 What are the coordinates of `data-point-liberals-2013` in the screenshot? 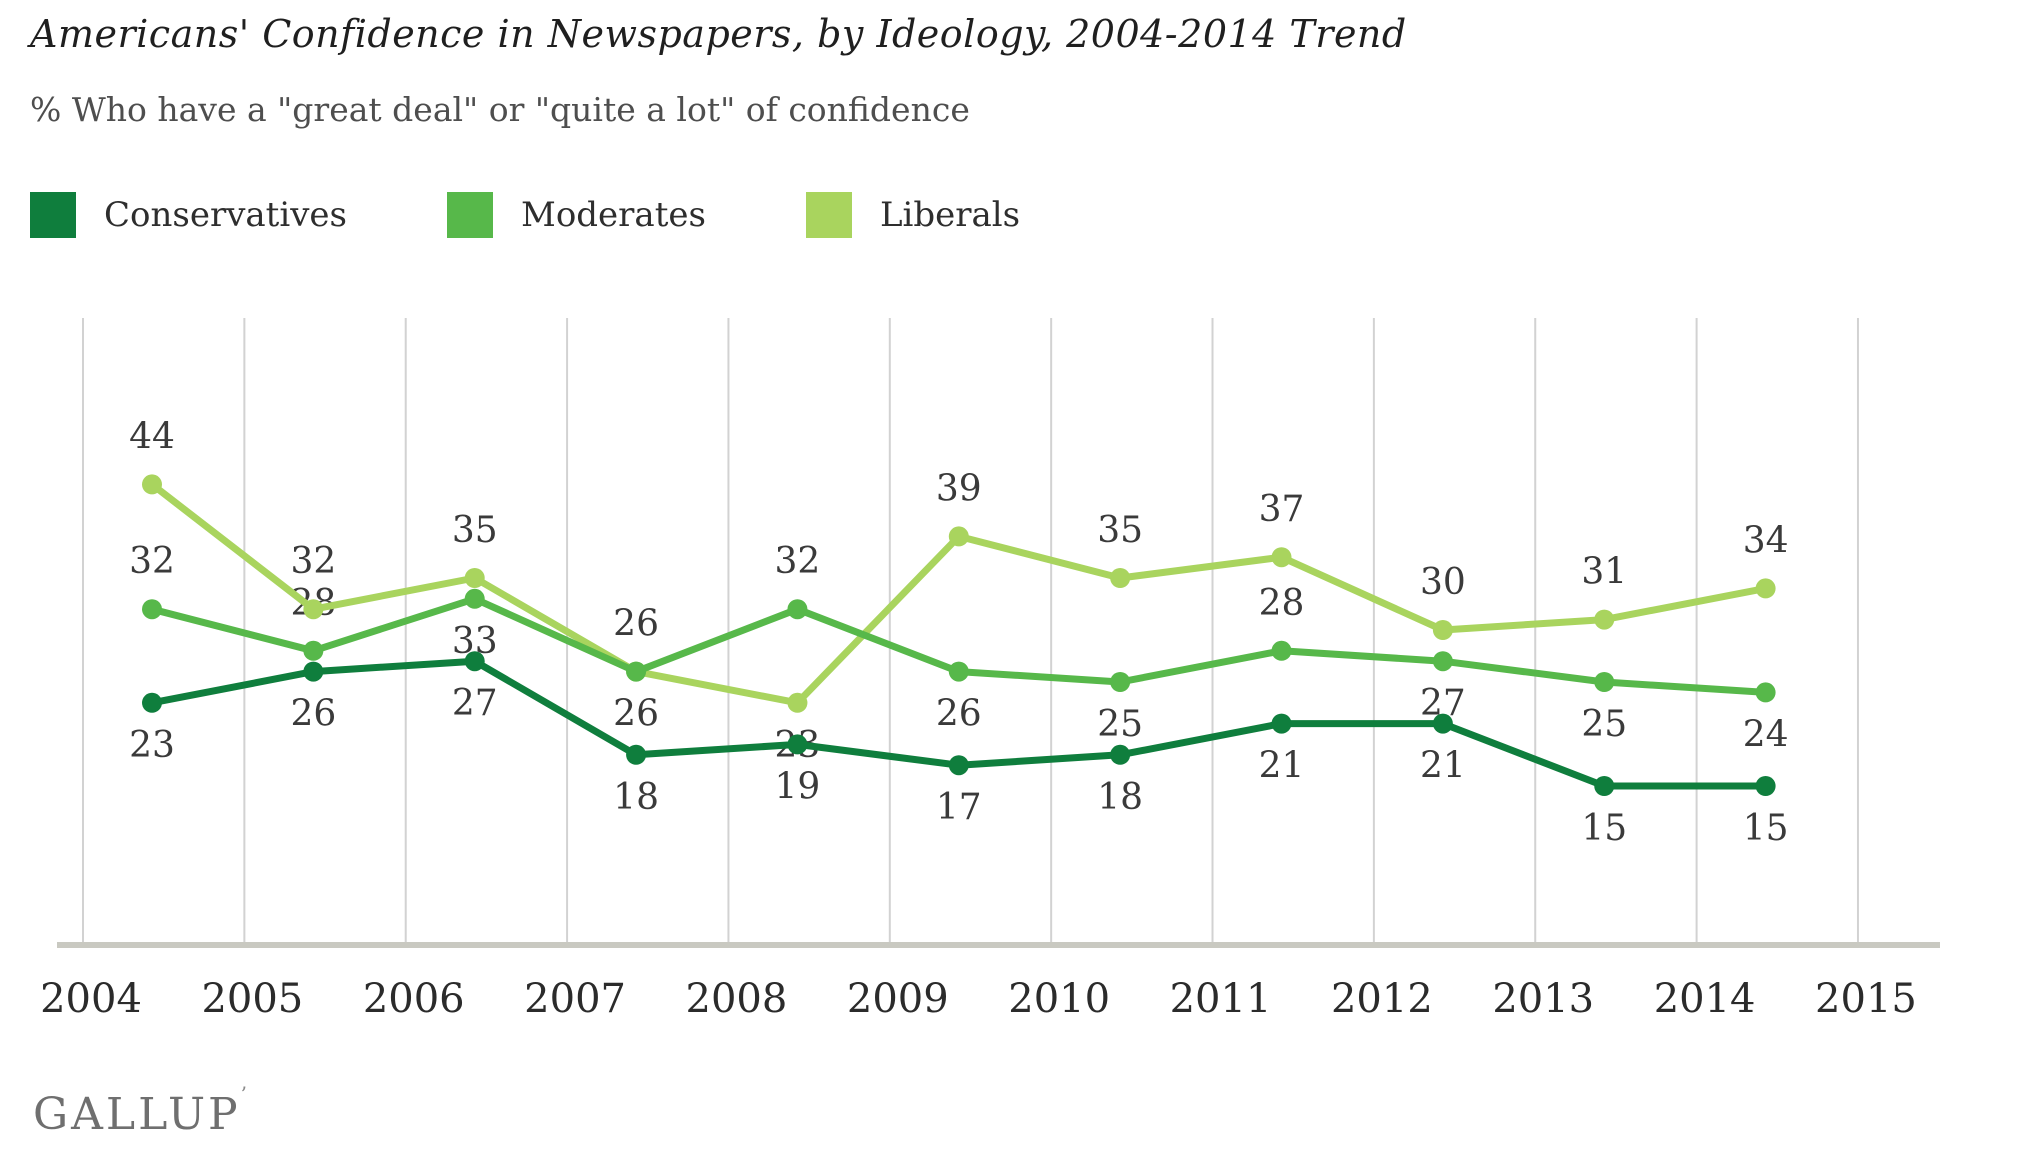 It's located at (1604, 619).